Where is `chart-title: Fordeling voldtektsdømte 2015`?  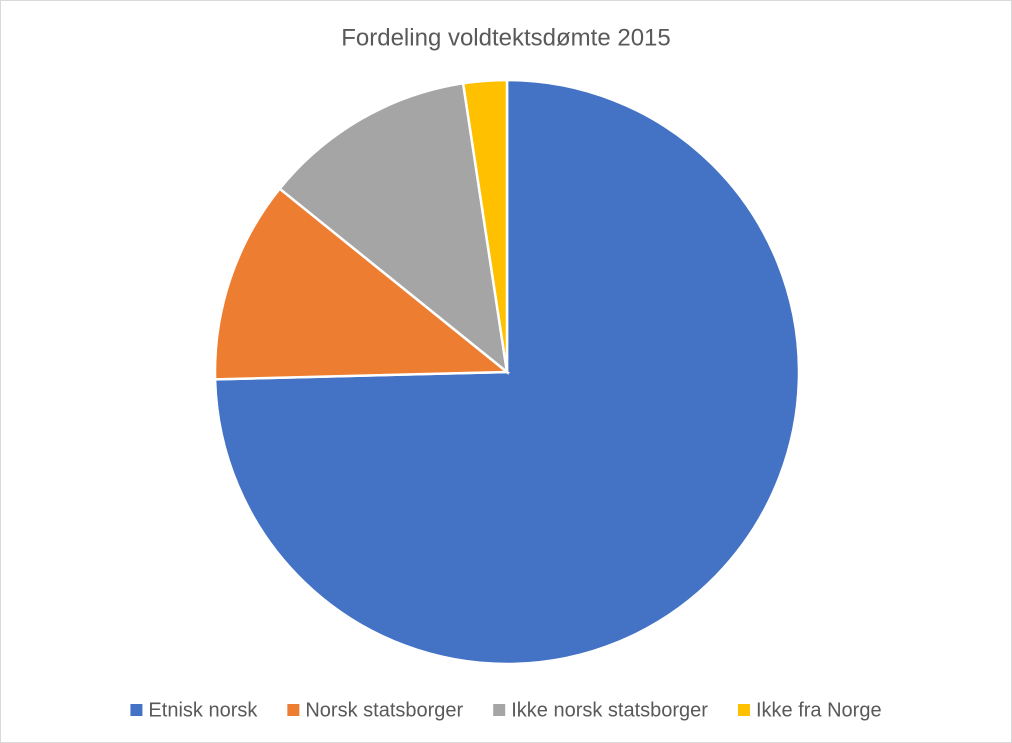 chart-title: Fordeling voldtektsdømte 2015 is located at coordinates (506, 37).